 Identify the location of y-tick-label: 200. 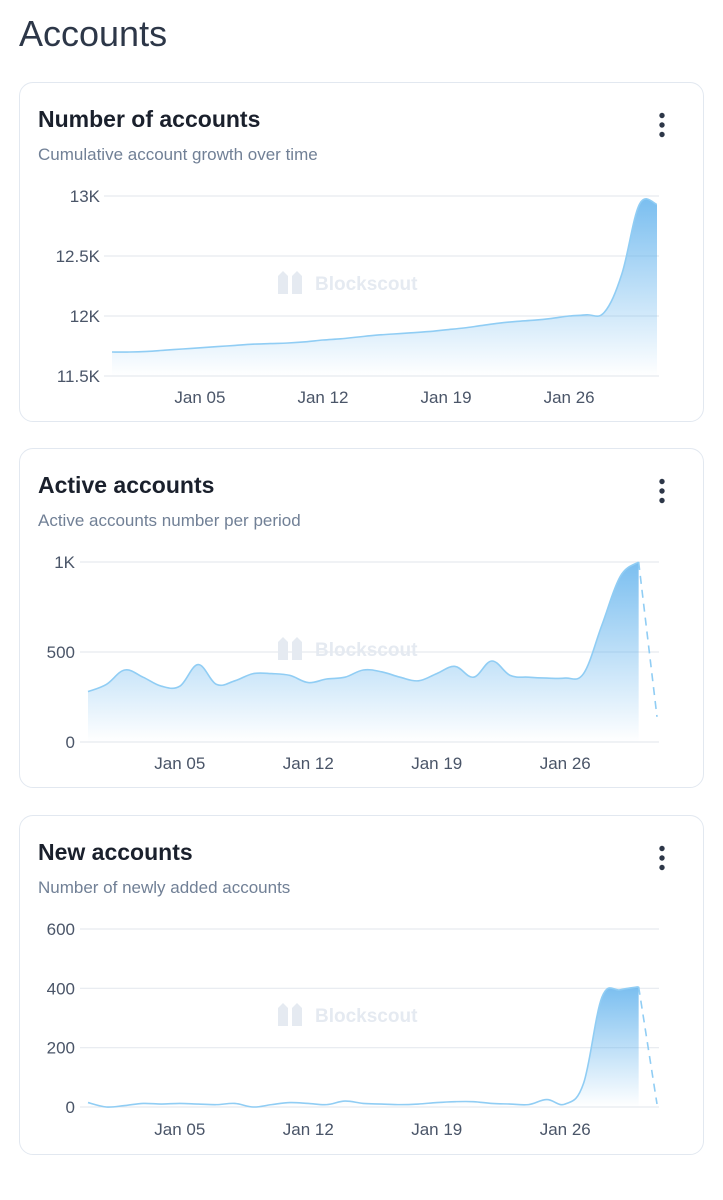
(61, 1048).